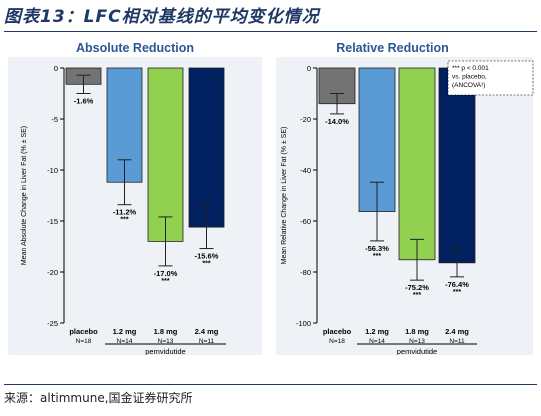  Describe the element at coordinates (469, 77) in the screenshot. I see `legend-line: vs. placebo,` at that location.